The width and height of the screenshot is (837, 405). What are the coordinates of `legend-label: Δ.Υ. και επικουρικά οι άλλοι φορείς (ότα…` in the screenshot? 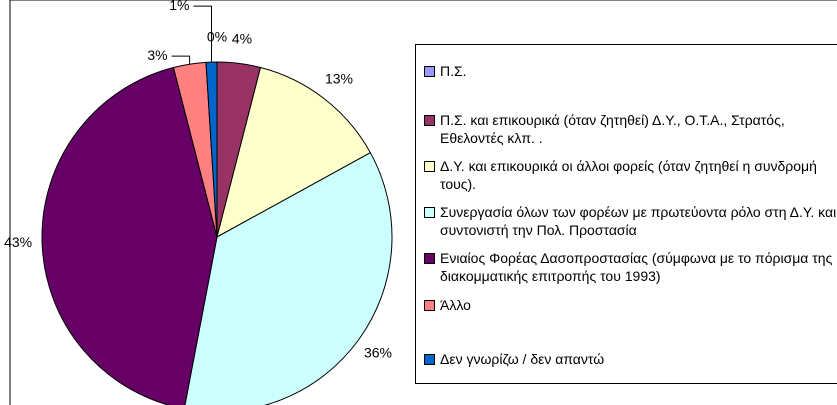 It's located at (628, 175).